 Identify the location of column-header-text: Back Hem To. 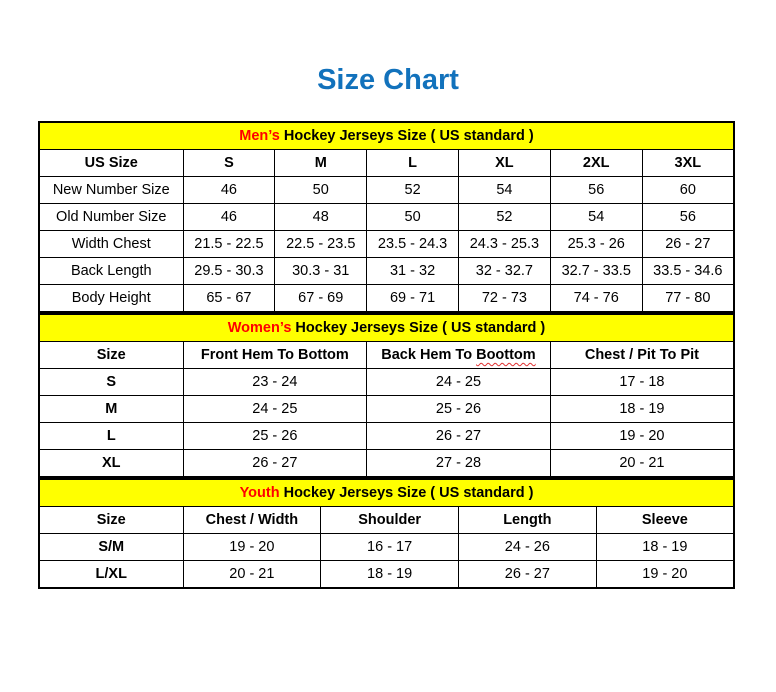
(429, 355).